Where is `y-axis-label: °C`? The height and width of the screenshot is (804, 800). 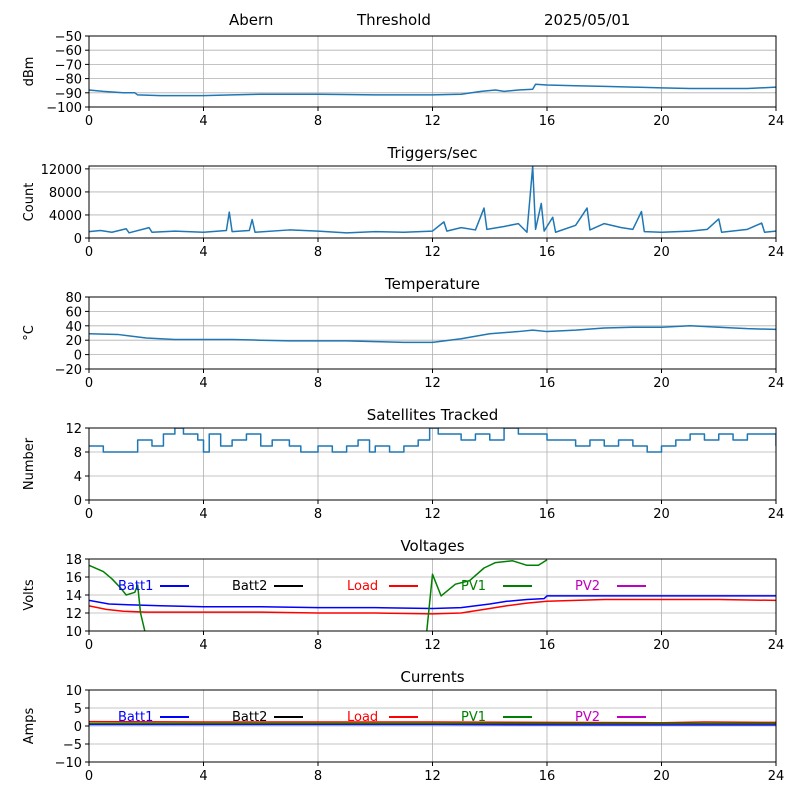
y-axis-label: °C is located at coordinates (29, 333).